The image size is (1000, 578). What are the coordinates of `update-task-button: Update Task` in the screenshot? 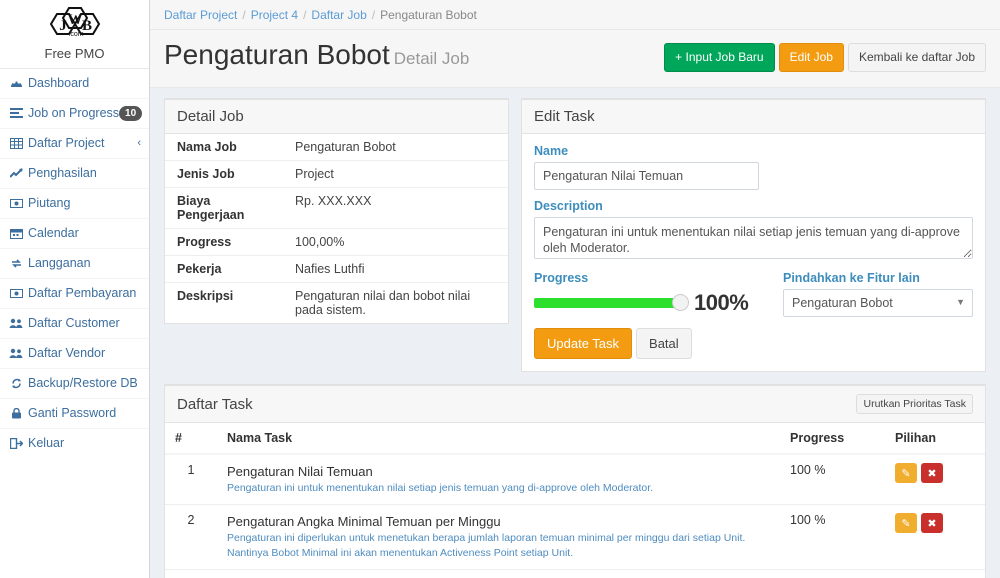 It's located at (583, 343).